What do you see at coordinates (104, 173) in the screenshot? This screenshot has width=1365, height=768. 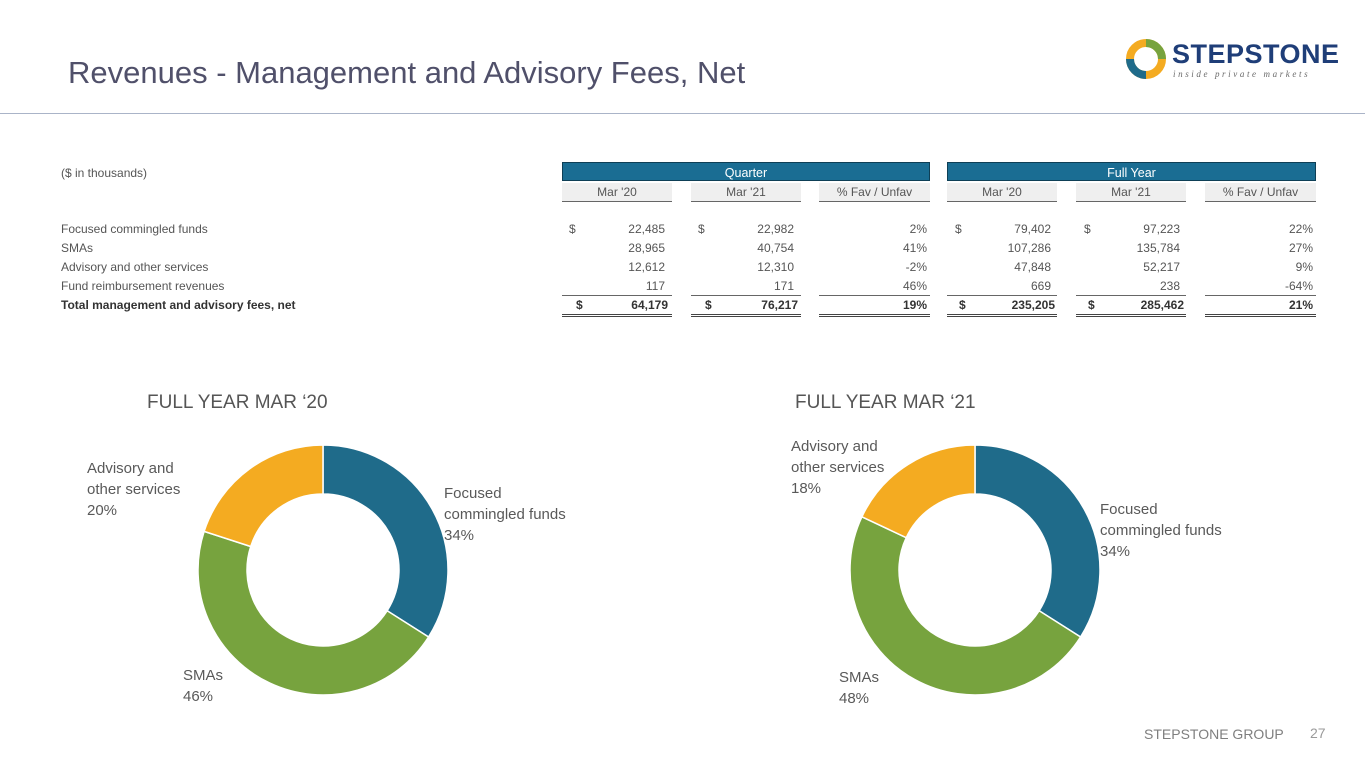 I see `units-label: ($ in thousands)` at bounding box center [104, 173].